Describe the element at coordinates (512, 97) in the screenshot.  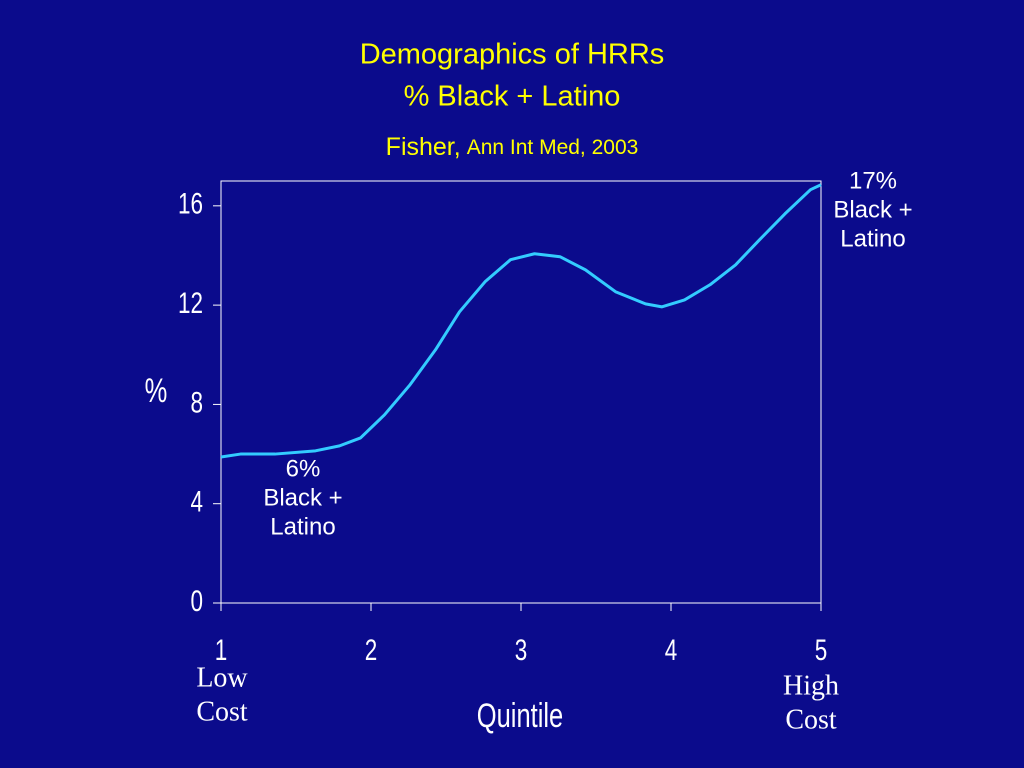
I see `chart-title: % Black + Latino` at that location.